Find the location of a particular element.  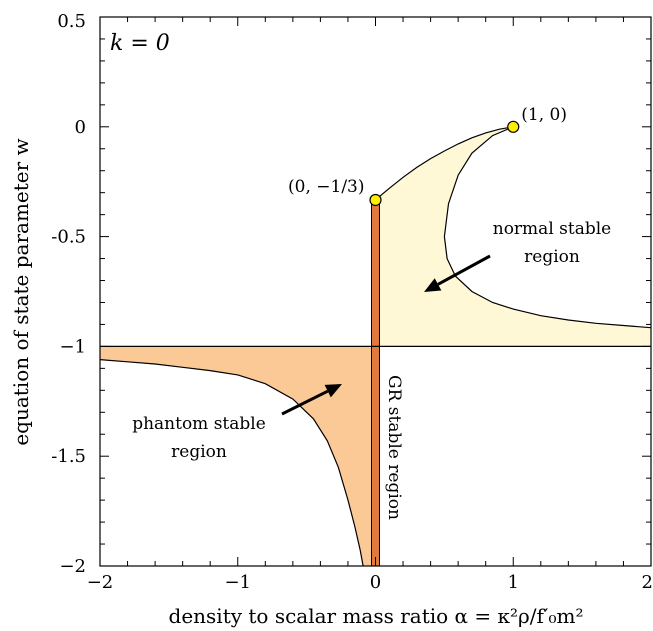

x-tick-label: 0 is located at coordinates (375, 582).